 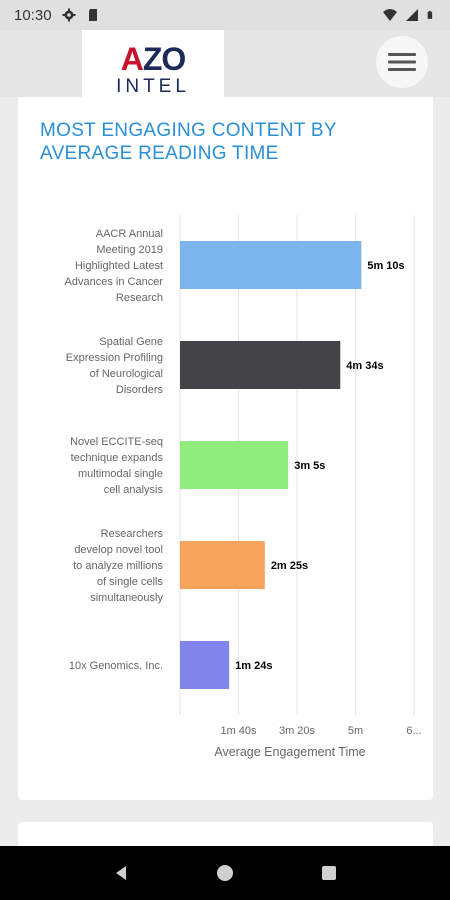 I want to click on category-label-line: simultaneously, so click(x=126, y=598).